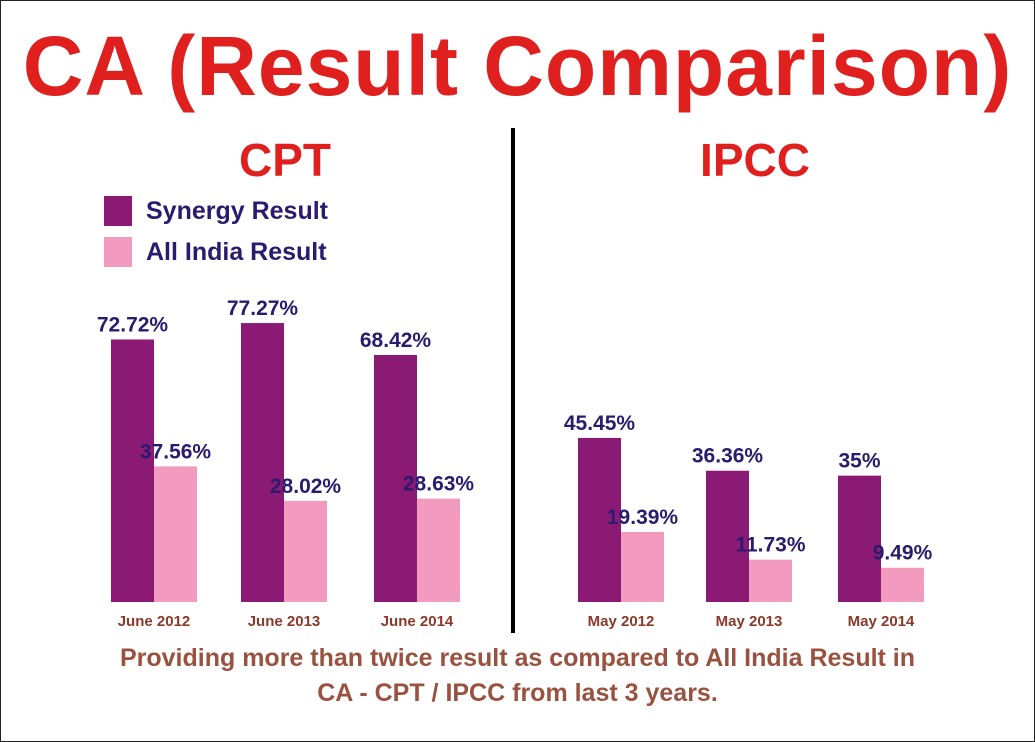 Image resolution: width=1035 pixels, height=742 pixels. What do you see at coordinates (285, 160) in the screenshot?
I see `cpt-chart-title: CPT` at bounding box center [285, 160].